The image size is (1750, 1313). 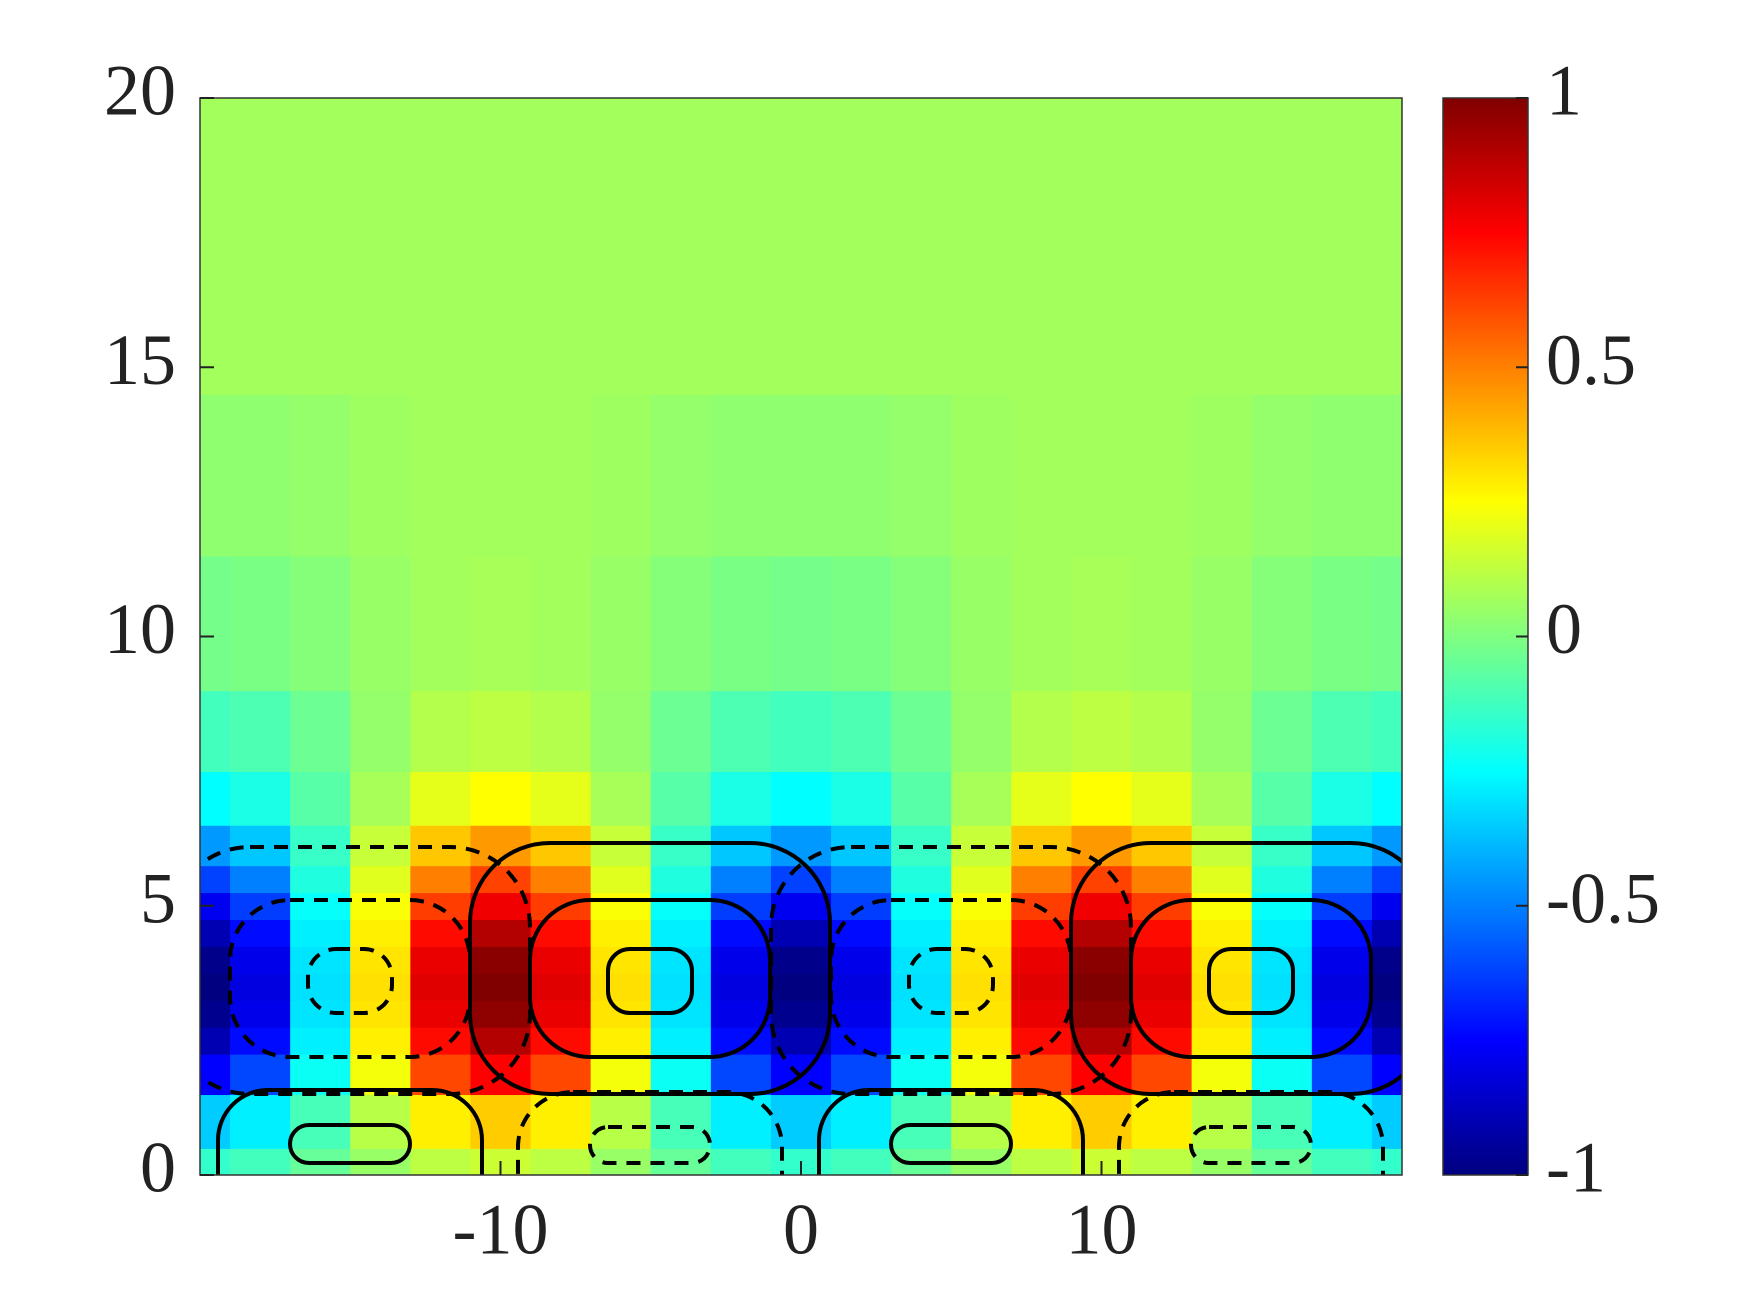 What do you see at coordinates (158, 1168) in the screenshot?
I see `y-tick-label: 0` at bounding box center [158, 1168].